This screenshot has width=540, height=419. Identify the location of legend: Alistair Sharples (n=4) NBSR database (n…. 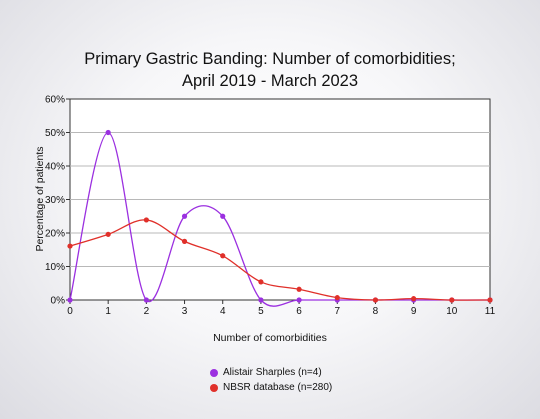
(271, 381).